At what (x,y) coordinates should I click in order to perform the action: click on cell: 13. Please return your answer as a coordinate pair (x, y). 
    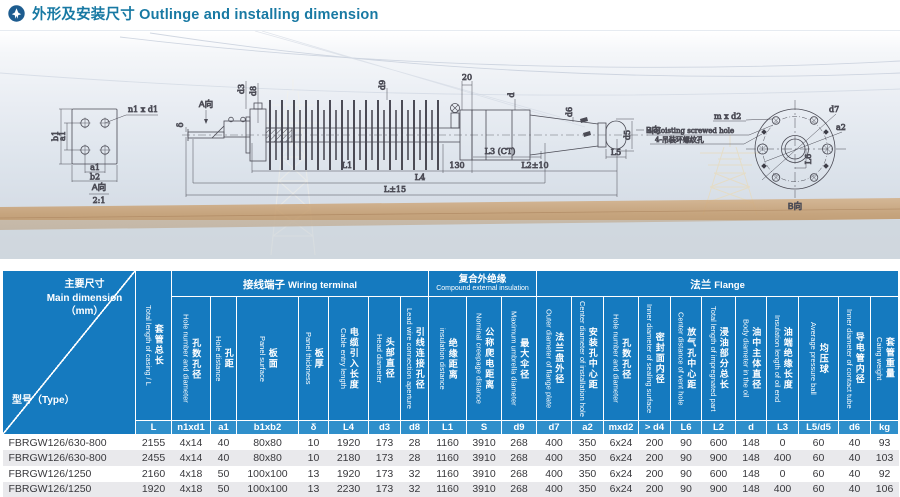
    Looking at the image, I should click on (313, 489).